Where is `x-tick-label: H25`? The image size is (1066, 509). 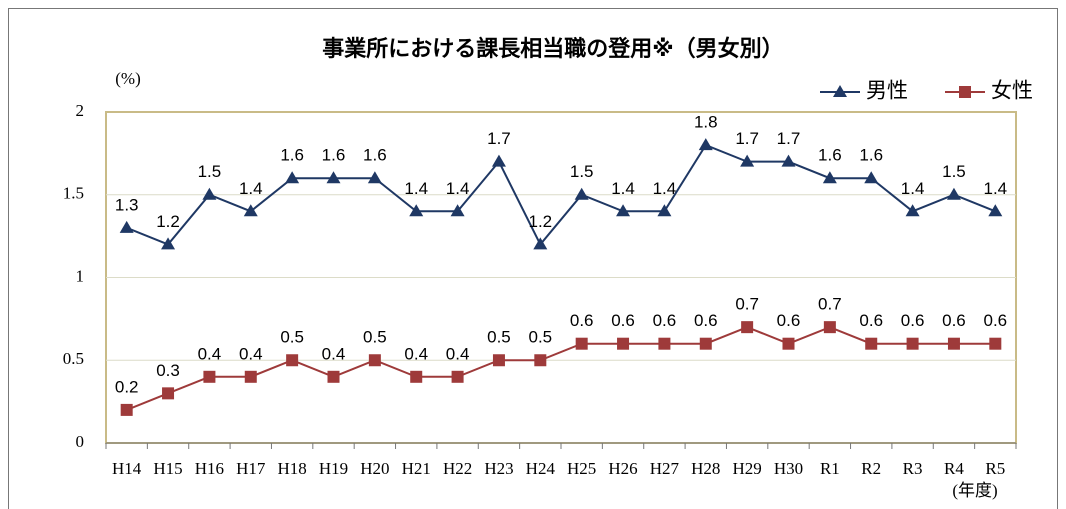
x-tick-label: H25 is located at coordinates (581, 468).